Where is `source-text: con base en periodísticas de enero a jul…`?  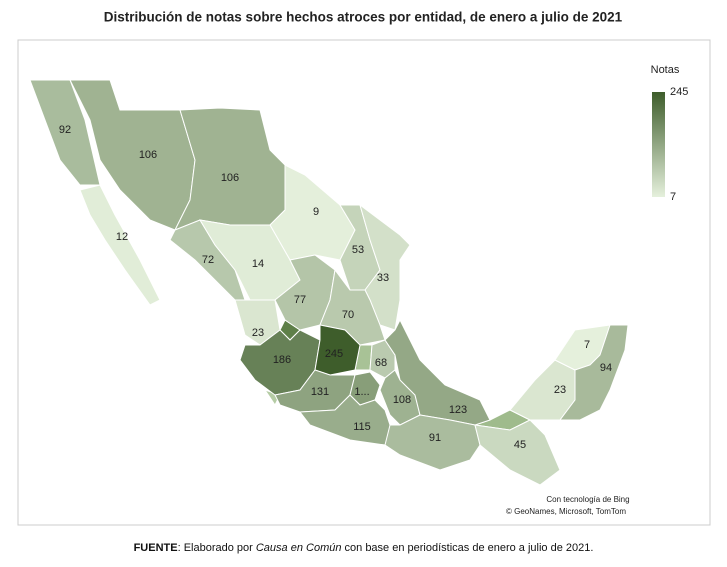
source-text: con base en periodísticas de enero a jul… is located at coordinates (467, 548).